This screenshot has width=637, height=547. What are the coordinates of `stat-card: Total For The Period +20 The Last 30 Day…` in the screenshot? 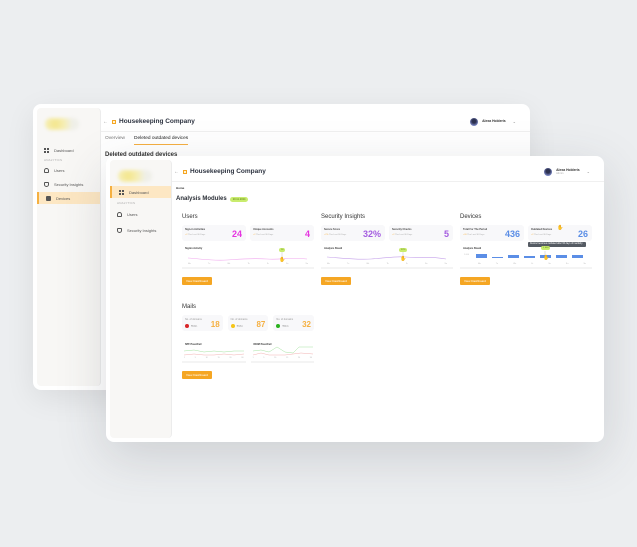 It's located at (492, 233).